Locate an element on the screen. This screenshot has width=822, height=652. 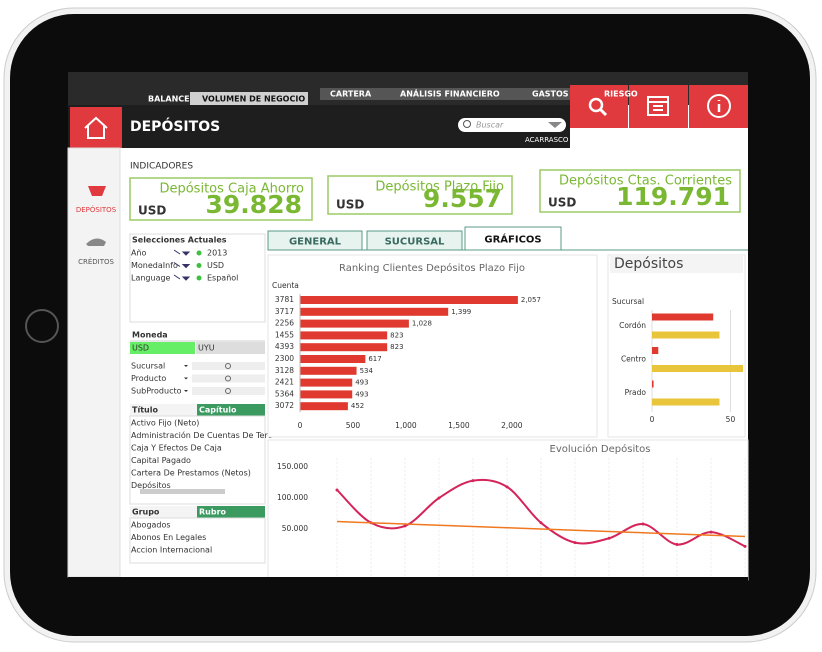
list-item: Accion Internacional is located at coordinates (171, 550).